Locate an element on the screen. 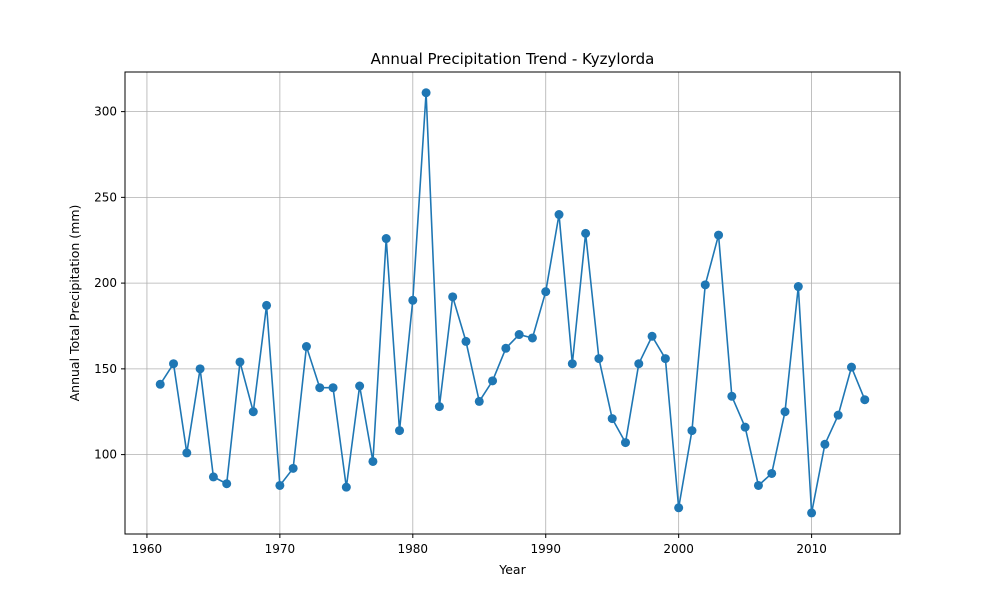  x-tick-label: 2000 is located at coordinates (678, 549).